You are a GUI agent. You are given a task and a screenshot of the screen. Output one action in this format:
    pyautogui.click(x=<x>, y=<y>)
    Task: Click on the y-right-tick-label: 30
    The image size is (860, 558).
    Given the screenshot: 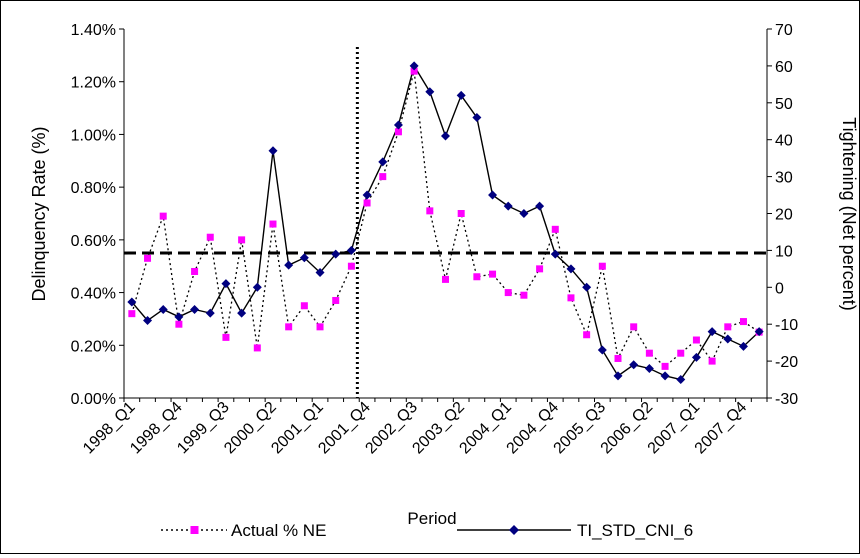 What is the action you would take?
    pyautogui.click(x=784, y=178)
    